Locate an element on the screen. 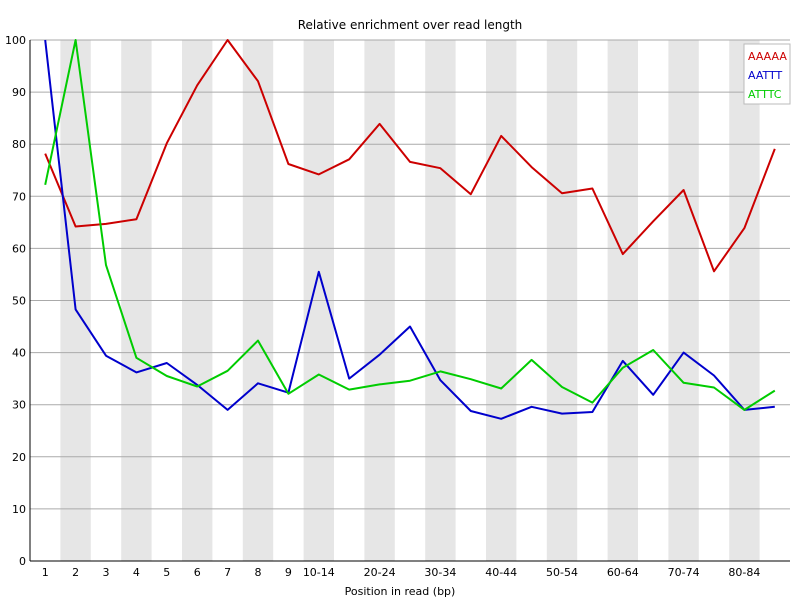 The image size is (800, 600). y-tick-50: 50 is located at coordinates (19, 301).